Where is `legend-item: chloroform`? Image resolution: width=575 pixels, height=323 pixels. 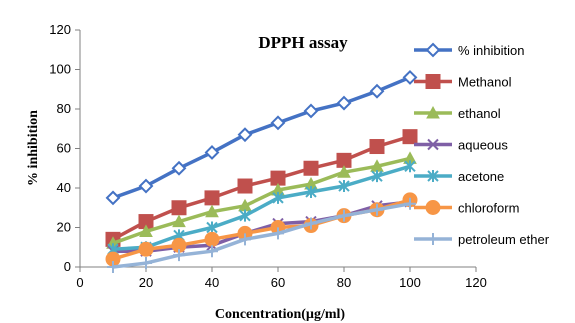 legend-item: chloroform is located at coordinates (466, 208).